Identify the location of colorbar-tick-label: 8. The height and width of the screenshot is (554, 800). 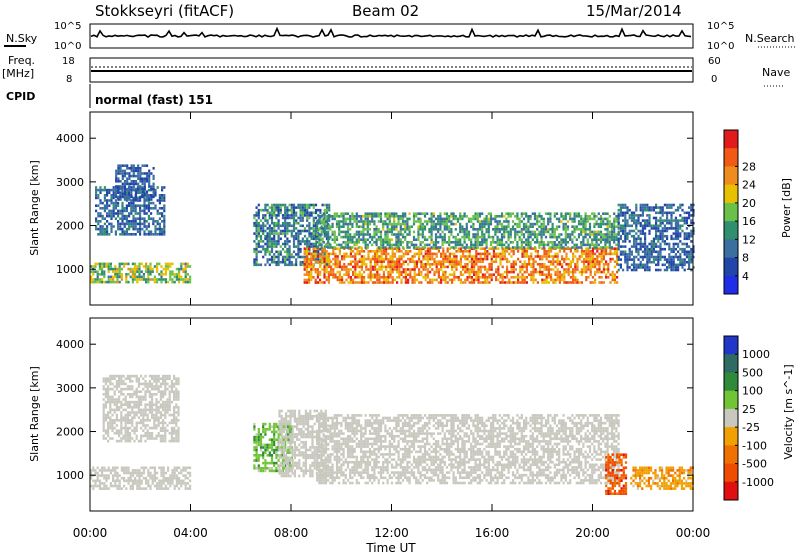
(745, 258).